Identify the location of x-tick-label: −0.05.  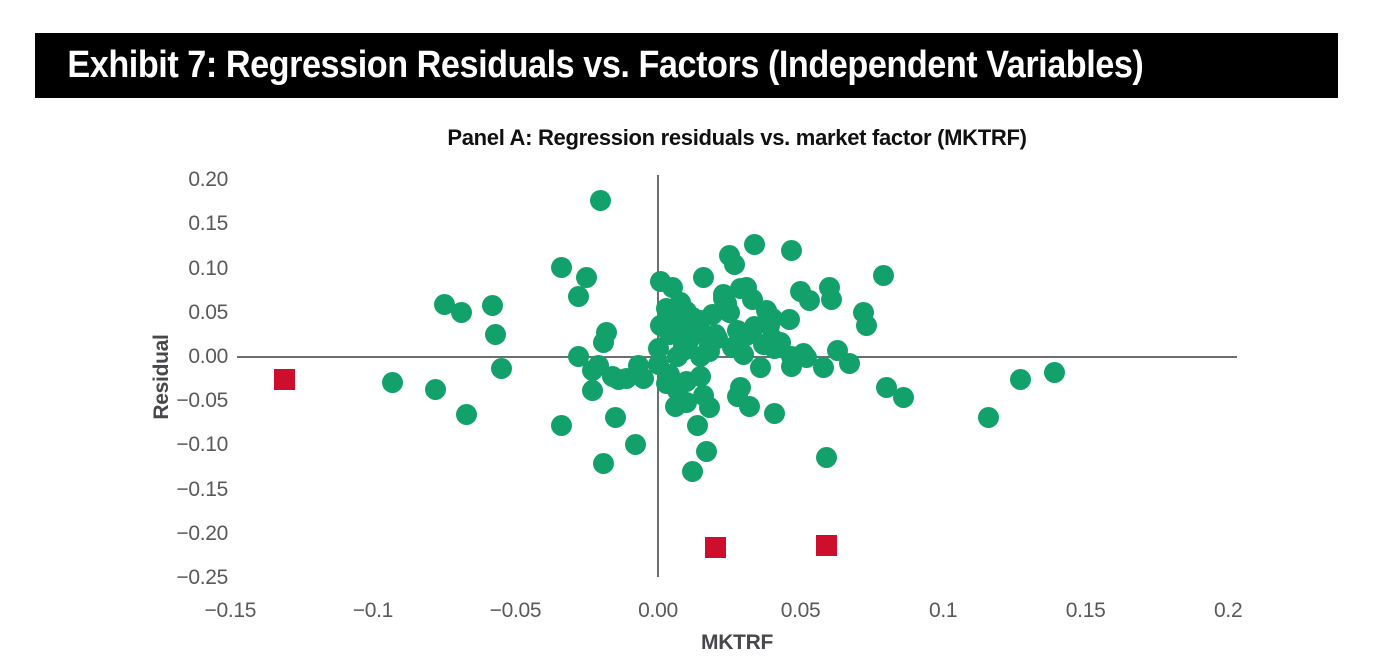
(515, 610).